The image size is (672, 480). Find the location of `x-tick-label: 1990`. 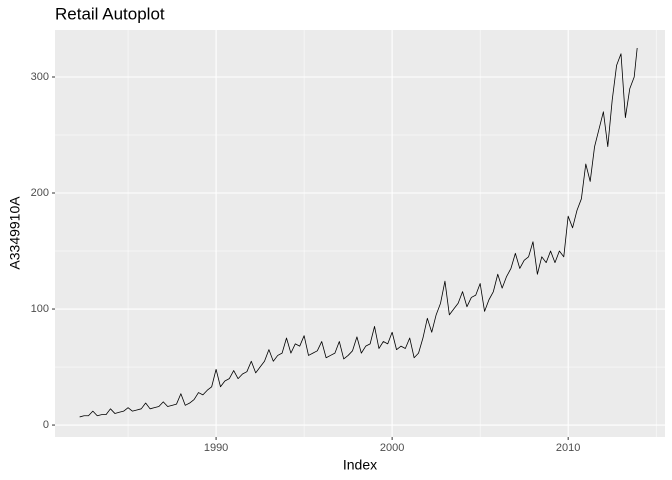

x-tick-label: 1990 is located at coordinates (216, 448).